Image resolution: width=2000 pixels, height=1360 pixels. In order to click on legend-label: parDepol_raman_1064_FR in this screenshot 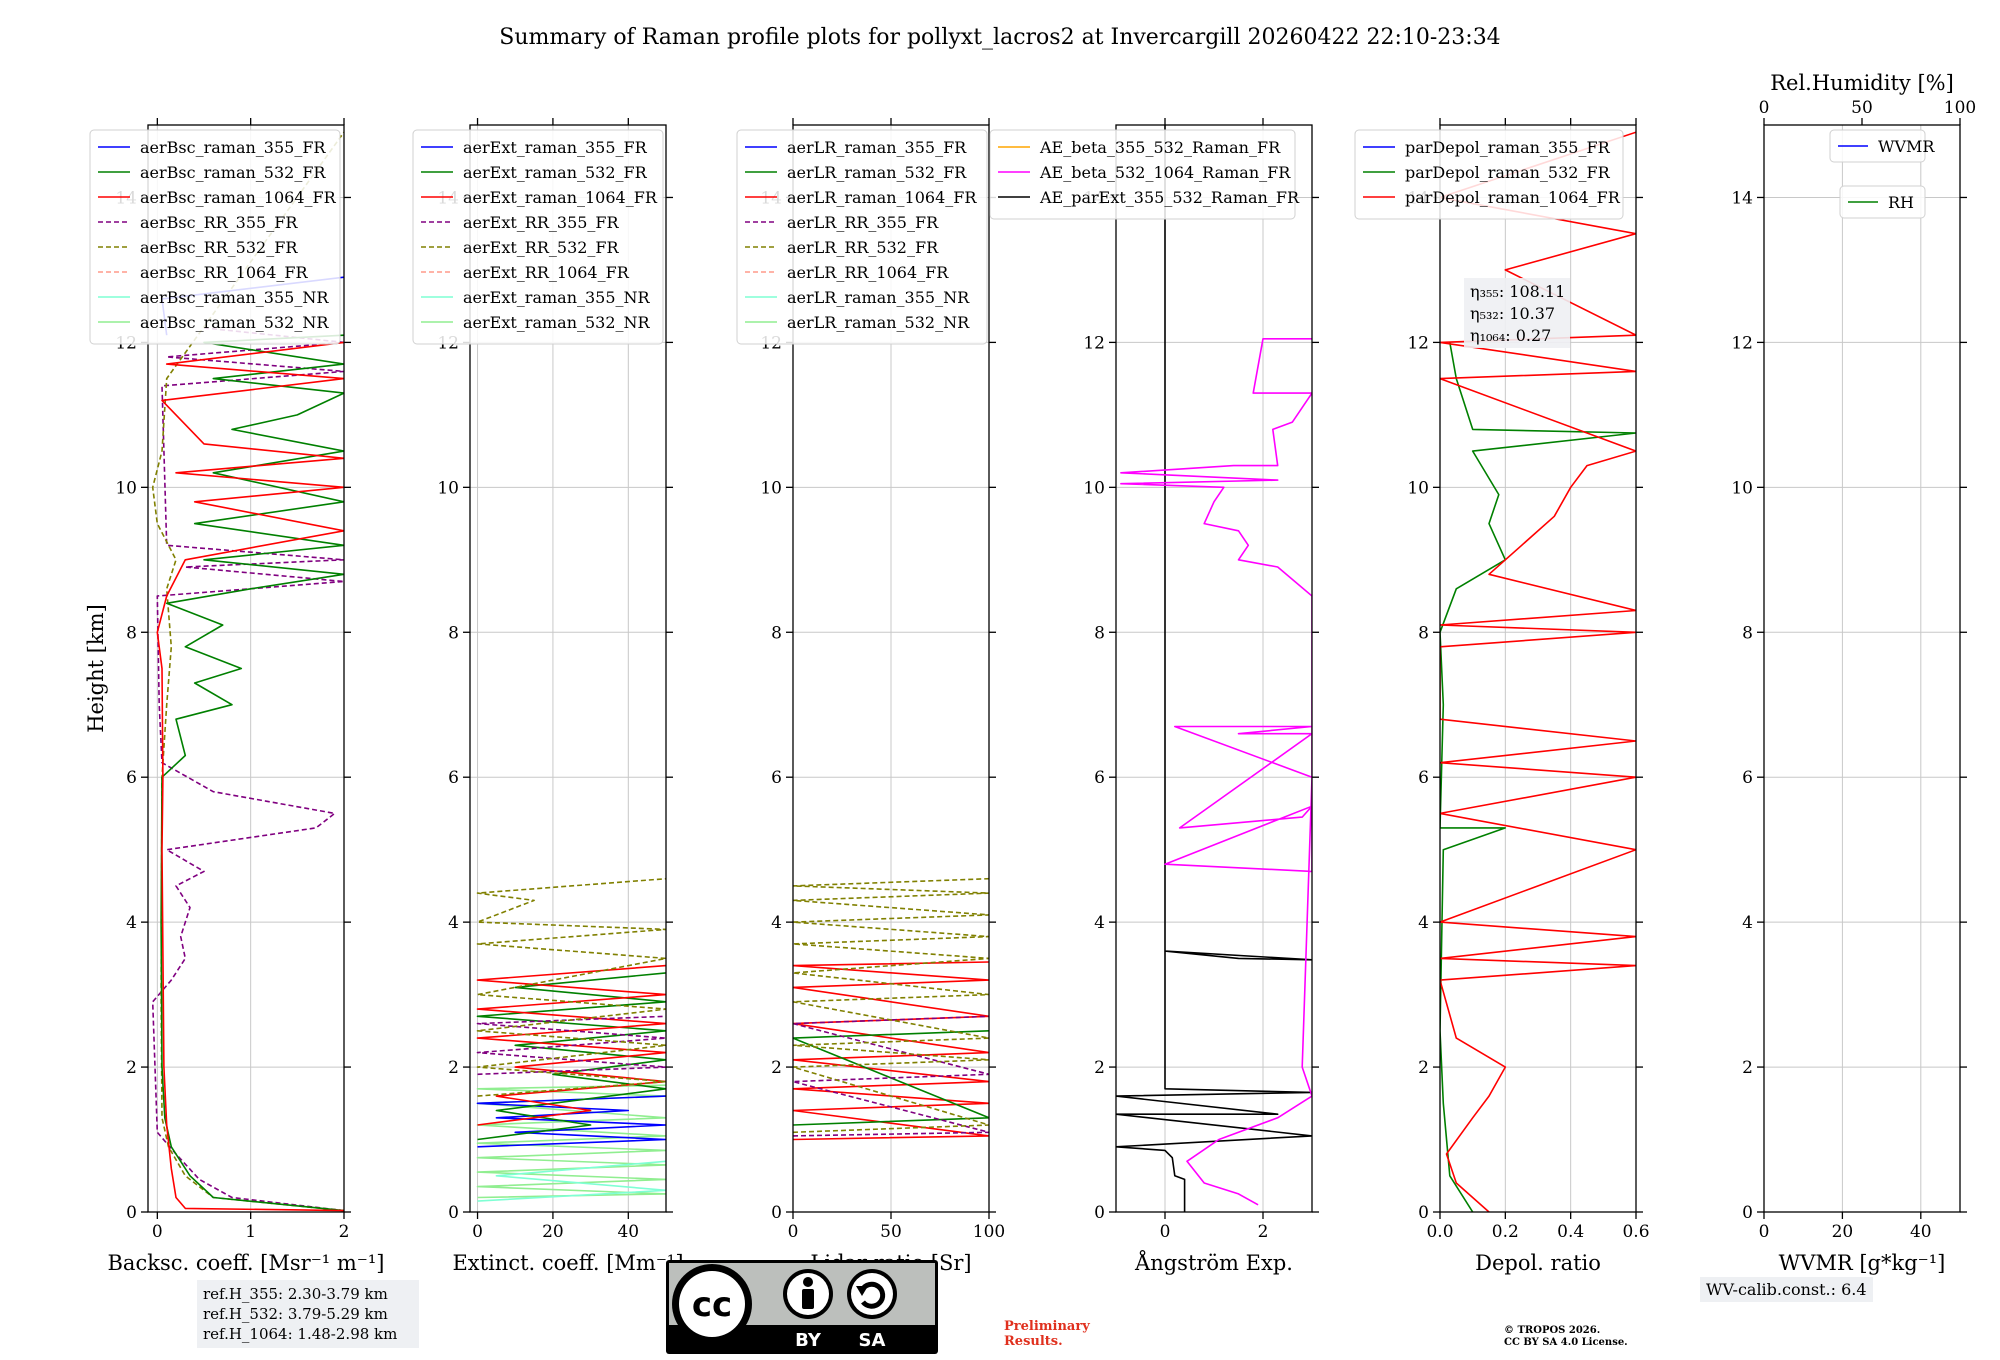, I will do `click(1513, 197)`.